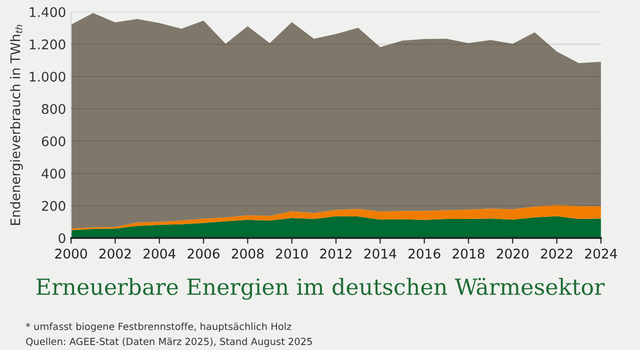  What do you see at coordinates (380, 253) in the screenshot?
I see `x-tick-label: 2014` at bounding box center [380, 253].